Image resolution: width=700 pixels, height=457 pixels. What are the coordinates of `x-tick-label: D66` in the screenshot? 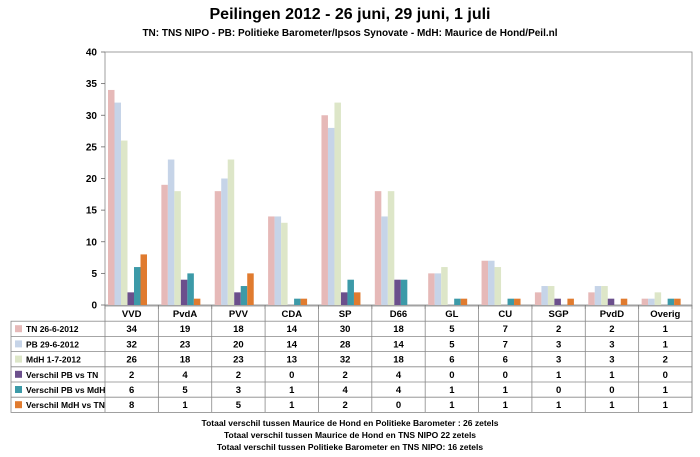 It's located at (398, 314).